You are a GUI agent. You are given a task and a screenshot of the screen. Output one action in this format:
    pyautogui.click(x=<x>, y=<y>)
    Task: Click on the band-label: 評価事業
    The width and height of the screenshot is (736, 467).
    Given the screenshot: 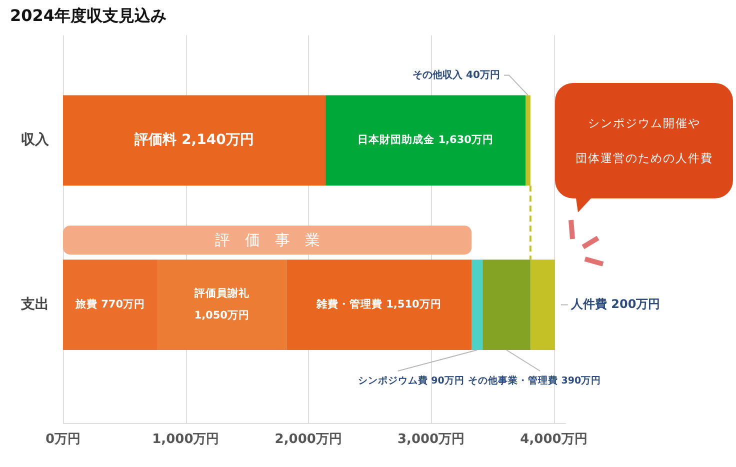 What is the action you would take?
    pyautogui.click(x=274, y=239)
    